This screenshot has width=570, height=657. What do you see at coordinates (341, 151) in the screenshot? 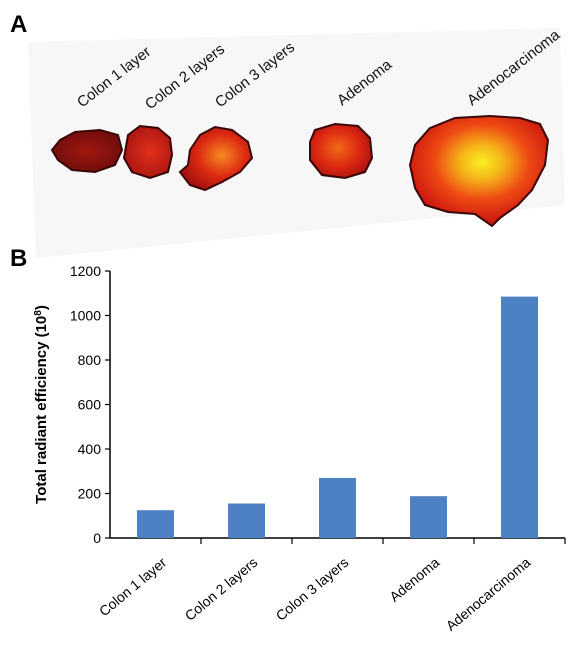
I see `tissue-adenoma` at bounding box center [341, 151].